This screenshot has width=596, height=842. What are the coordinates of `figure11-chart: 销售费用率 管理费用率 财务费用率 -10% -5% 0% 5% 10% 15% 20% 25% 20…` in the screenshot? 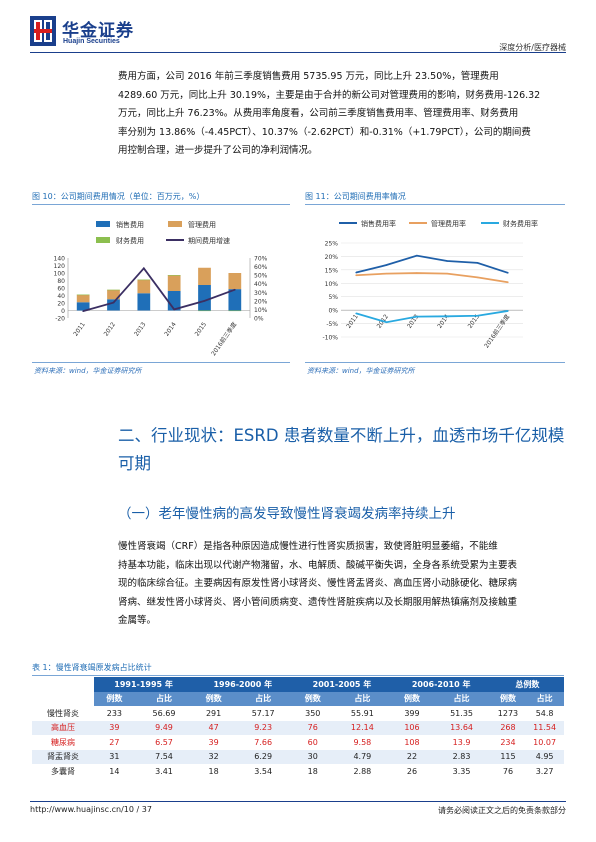 It's located at (430, 284).